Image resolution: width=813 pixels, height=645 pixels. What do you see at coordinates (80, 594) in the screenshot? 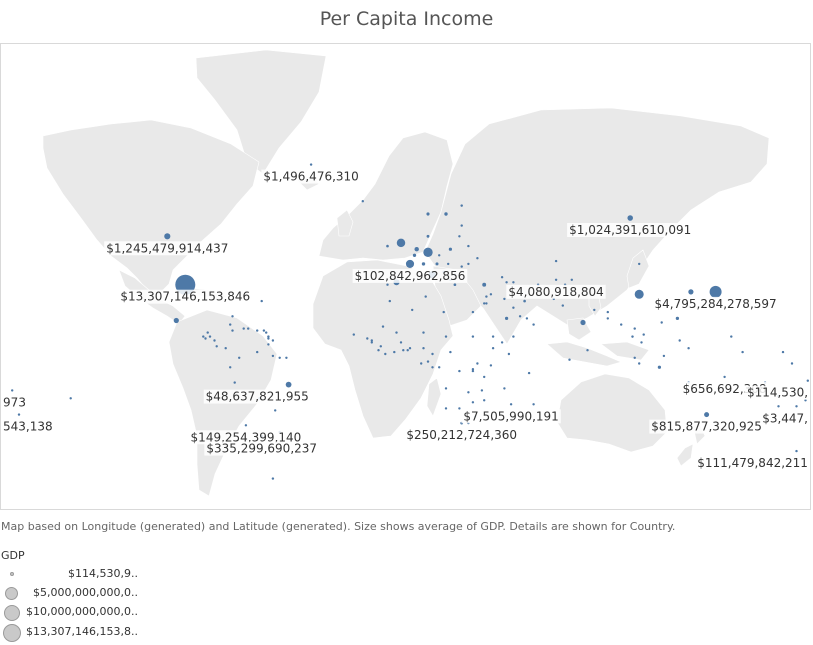
I see `legend-item: $5,000,000,000,0..` at bounding box center [80, 594].